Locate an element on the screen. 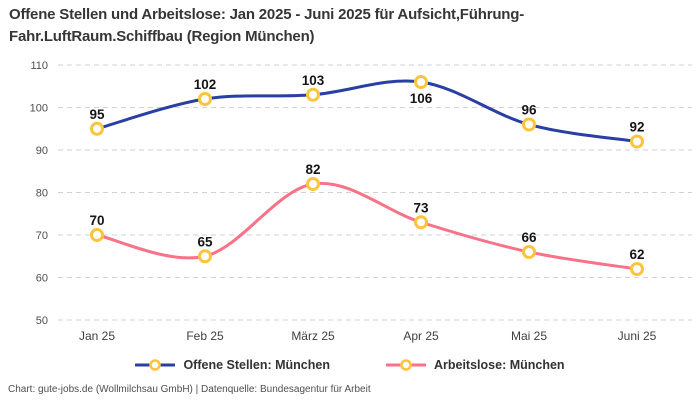 This screenshot has width=700, height=400. data-point-label: 92 is located at coordinates (636, 127).